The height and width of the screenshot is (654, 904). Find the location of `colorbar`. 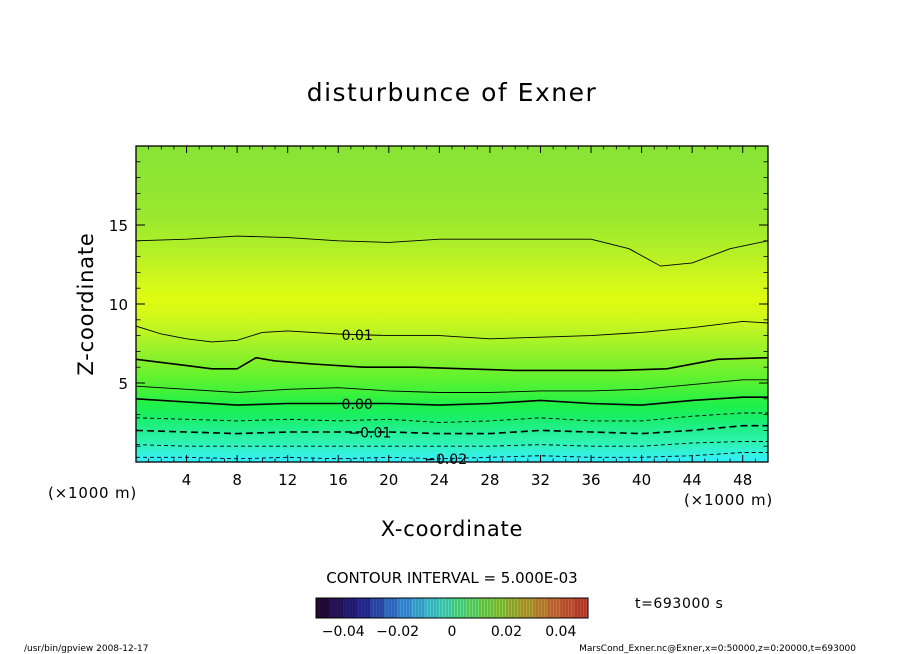

colorbar is located at coordinates (452, 608).